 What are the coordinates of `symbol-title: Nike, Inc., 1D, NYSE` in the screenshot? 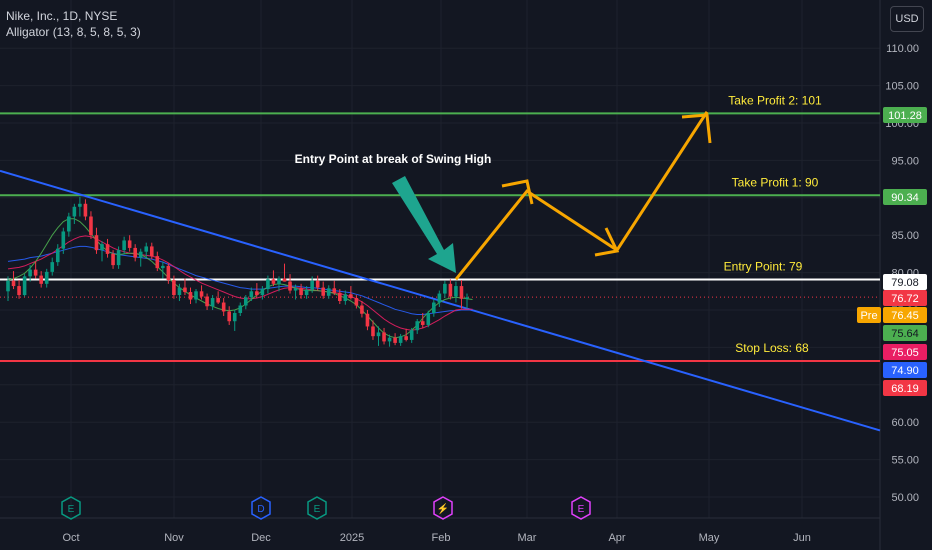 It's located at (62, 16).